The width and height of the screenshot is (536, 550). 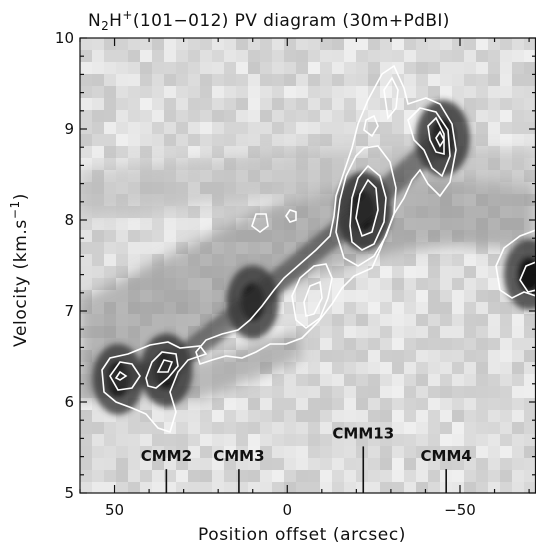 What do you see at coordinates (64, 38) in the screenshot?
I see `y-tick-label: 10` at bounding box center [64, 38].